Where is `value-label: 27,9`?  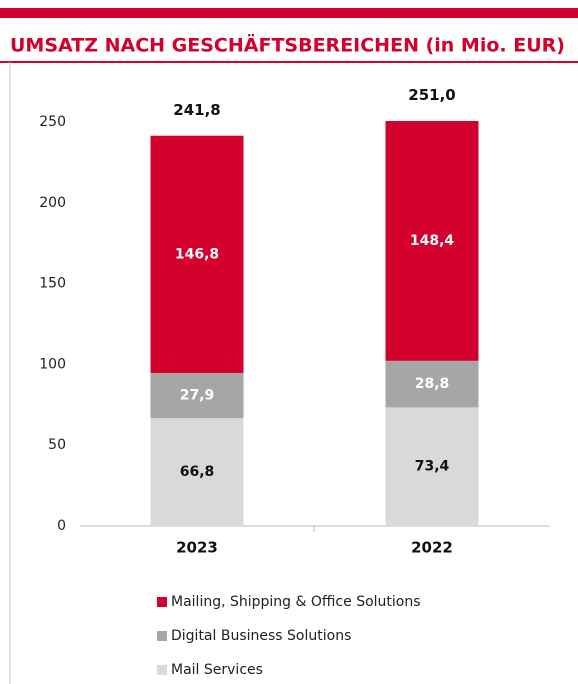
value-label: 27,9 is located at coordinates (197, 396).